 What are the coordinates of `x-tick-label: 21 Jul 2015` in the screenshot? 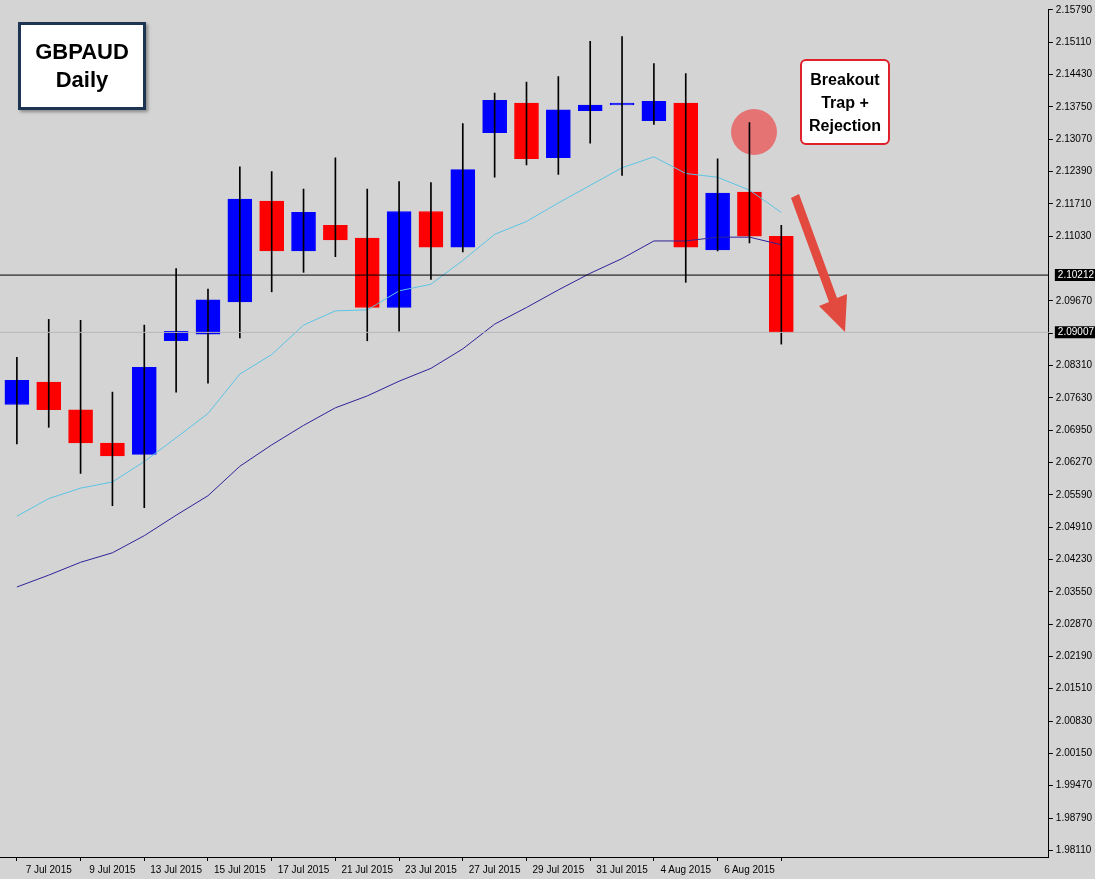 It's located at (367, 869).